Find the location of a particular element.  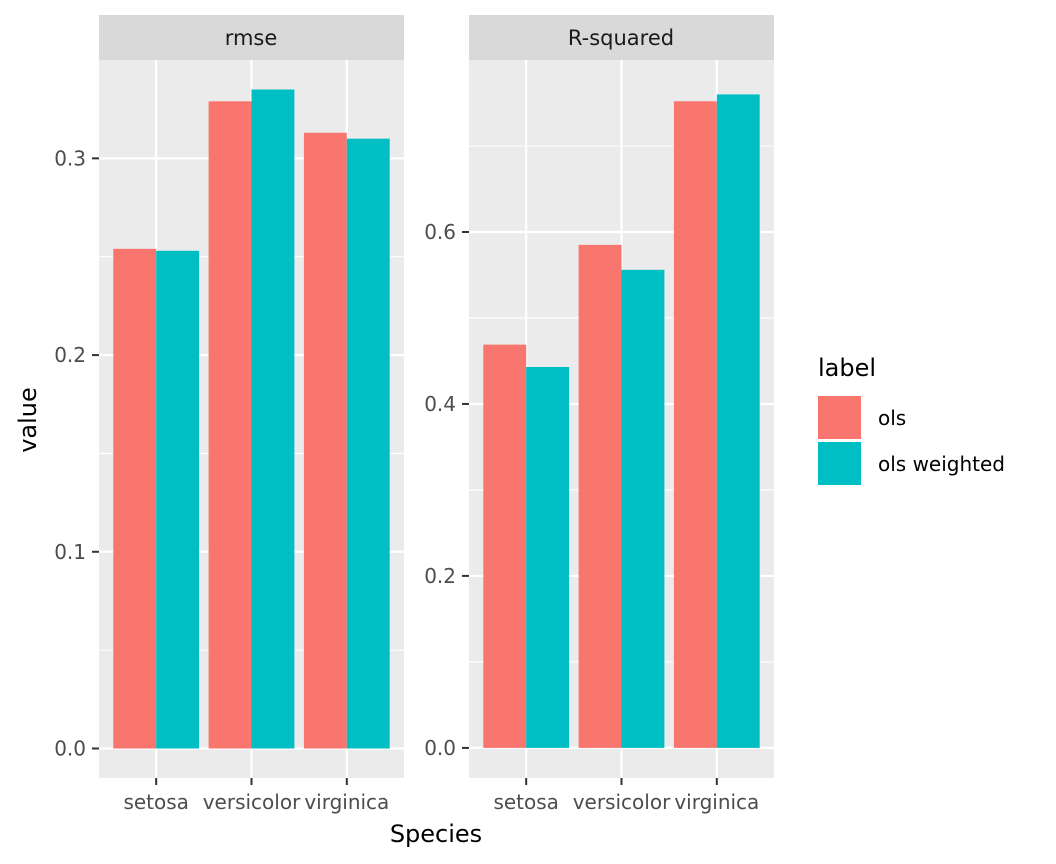

x-axis-title: Species is located at coordinates (436, 834).